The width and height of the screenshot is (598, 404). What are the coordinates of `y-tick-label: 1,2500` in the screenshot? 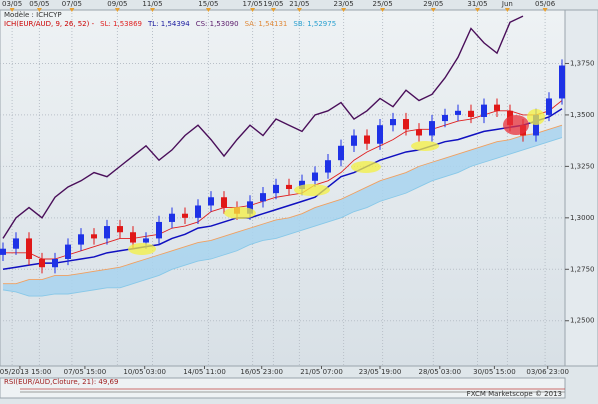 It's located at (582, 321).